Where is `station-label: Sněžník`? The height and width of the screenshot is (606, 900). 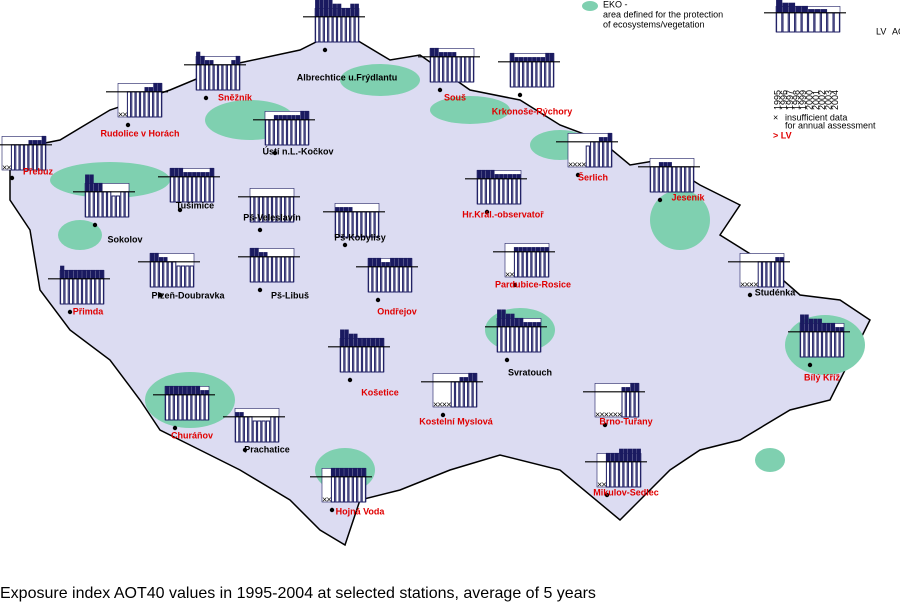 station-label: Sněžník is located at coordinates (235, 97).